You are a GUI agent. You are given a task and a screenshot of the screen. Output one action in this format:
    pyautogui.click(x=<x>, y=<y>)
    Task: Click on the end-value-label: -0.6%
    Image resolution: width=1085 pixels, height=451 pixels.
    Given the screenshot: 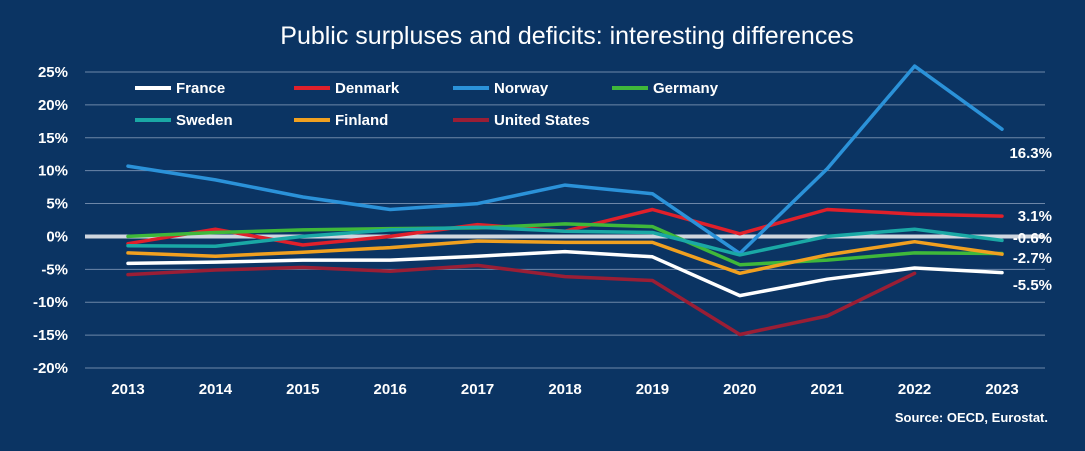 What is the action you would take?
    pyautogui.click(x=1032, y=238)
    